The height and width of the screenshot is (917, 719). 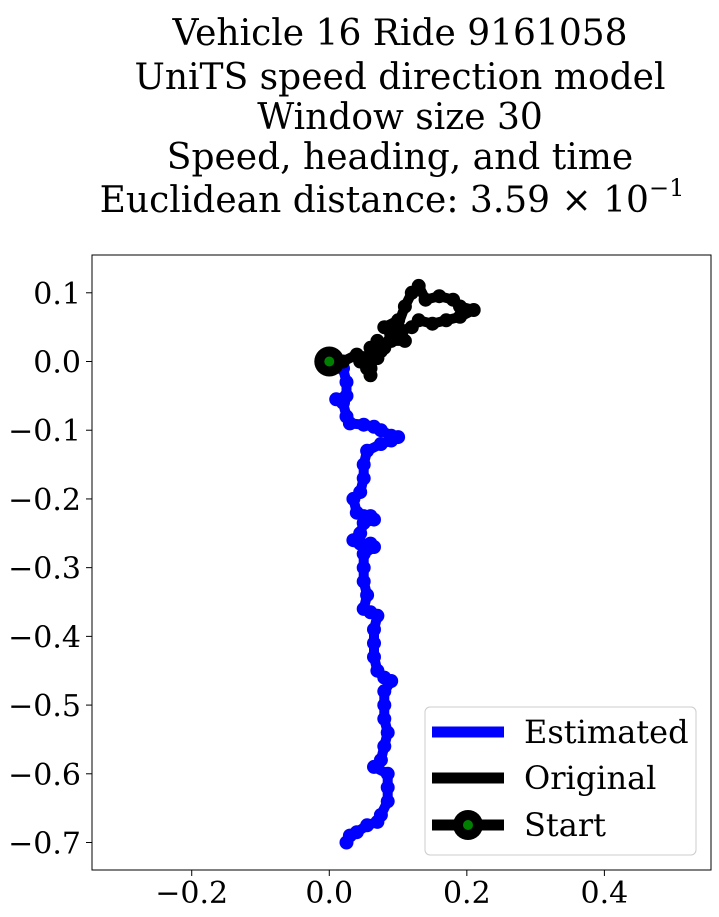 I want to click on legend-item-start: Start, so click(x=519, y=825).